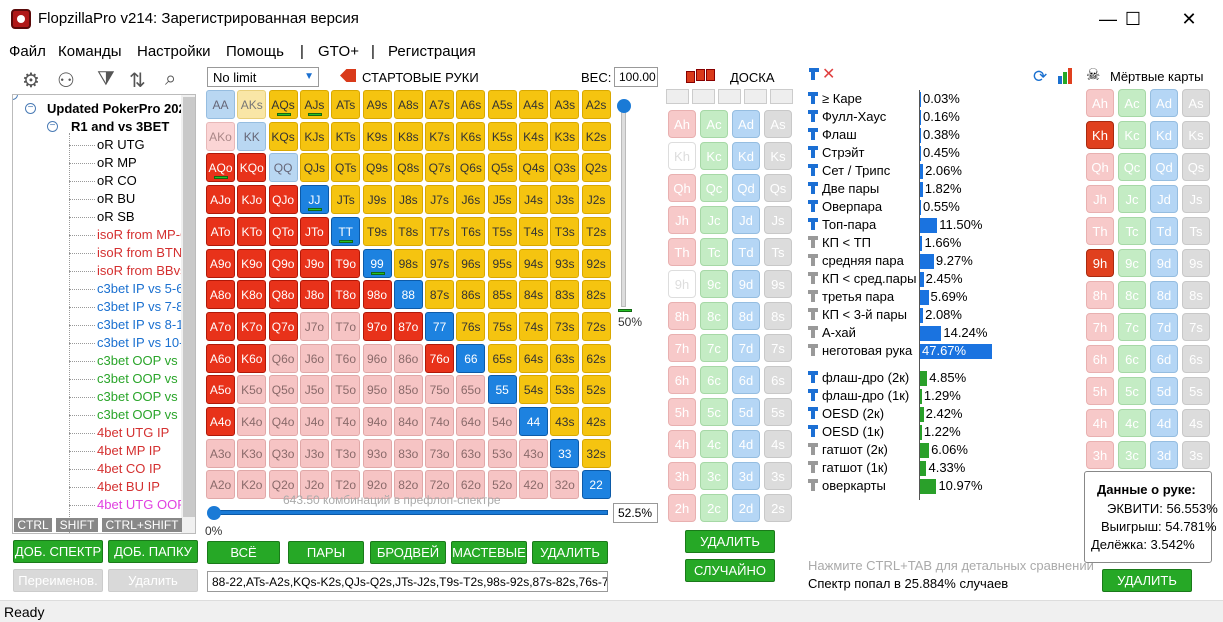 The width and height of the screenshot is (1223, 622). I want to click on hand-cell: 62o, so click(471, 485).